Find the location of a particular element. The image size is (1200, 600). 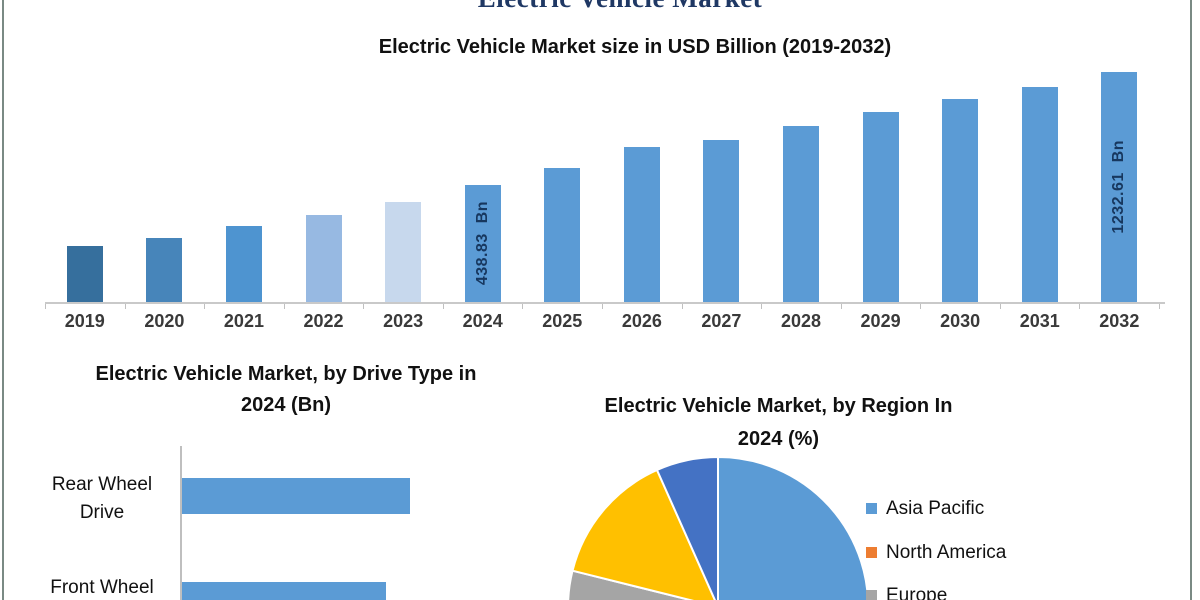

bar-slot-2032: 1232.61 Bn is located at coordinates (1120, 186).